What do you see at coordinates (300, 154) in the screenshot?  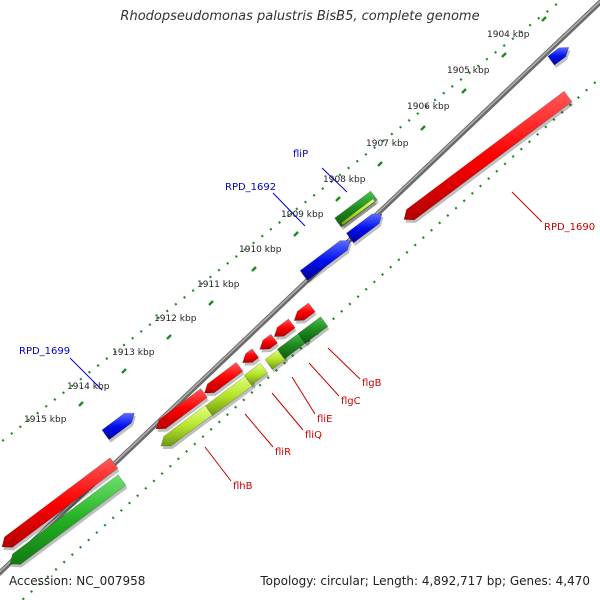 I see `gene-label-flip: fliP` at bounding box center [300, 154].